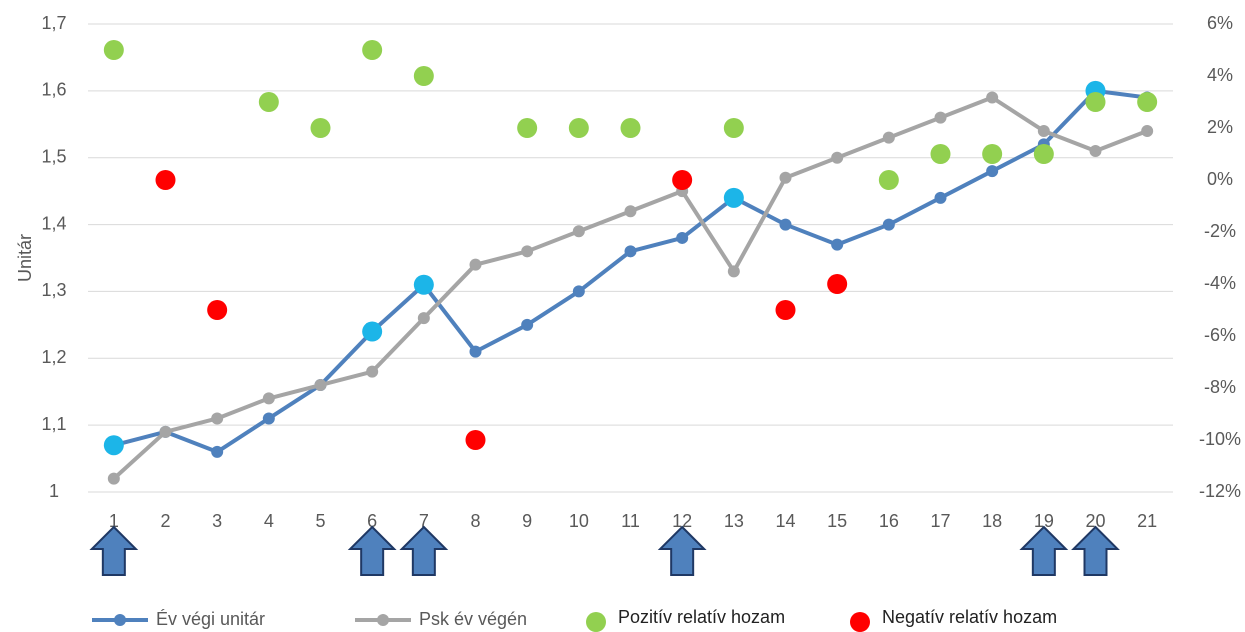 The width and height of the screenshot is (1245, 632). Describe the element at coordinates (114, 521) in the screenshot. I see `x-tick-label: 1` at that location.